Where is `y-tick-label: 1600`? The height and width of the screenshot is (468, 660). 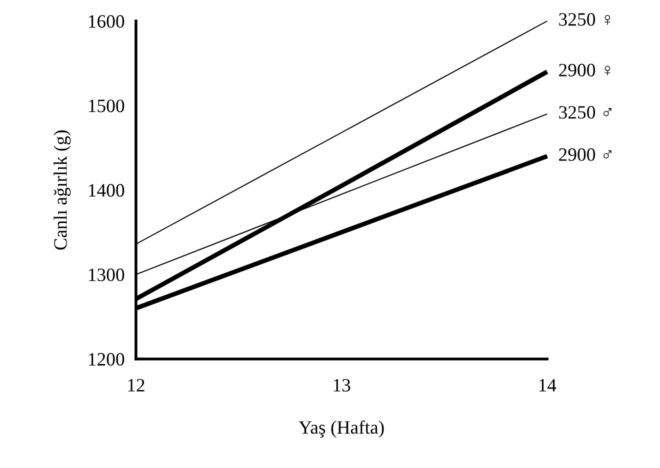
y-tick-label: 1600 is located at coordinates (106, 21).